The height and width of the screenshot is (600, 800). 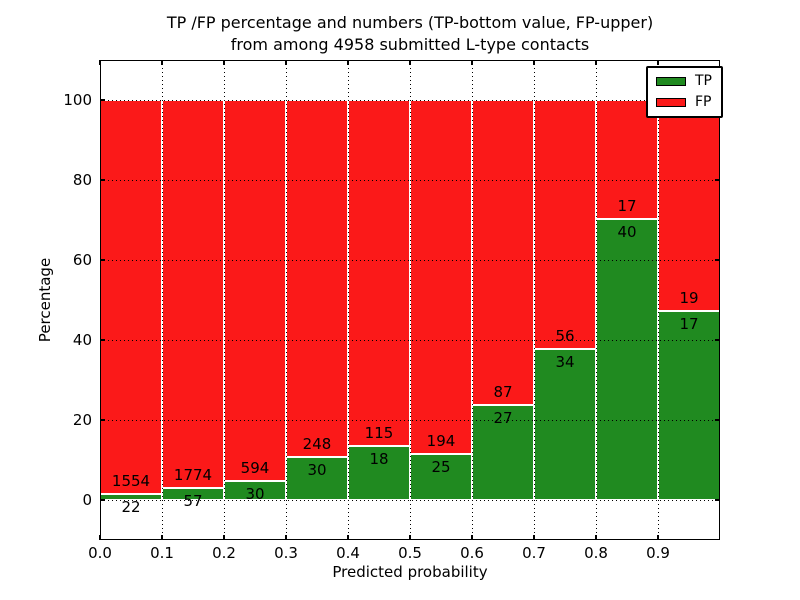 What do you see at coordinates (627, 232) in the screenshot?
I see `tp-count-label: 40` at bounding box center [627, 232].